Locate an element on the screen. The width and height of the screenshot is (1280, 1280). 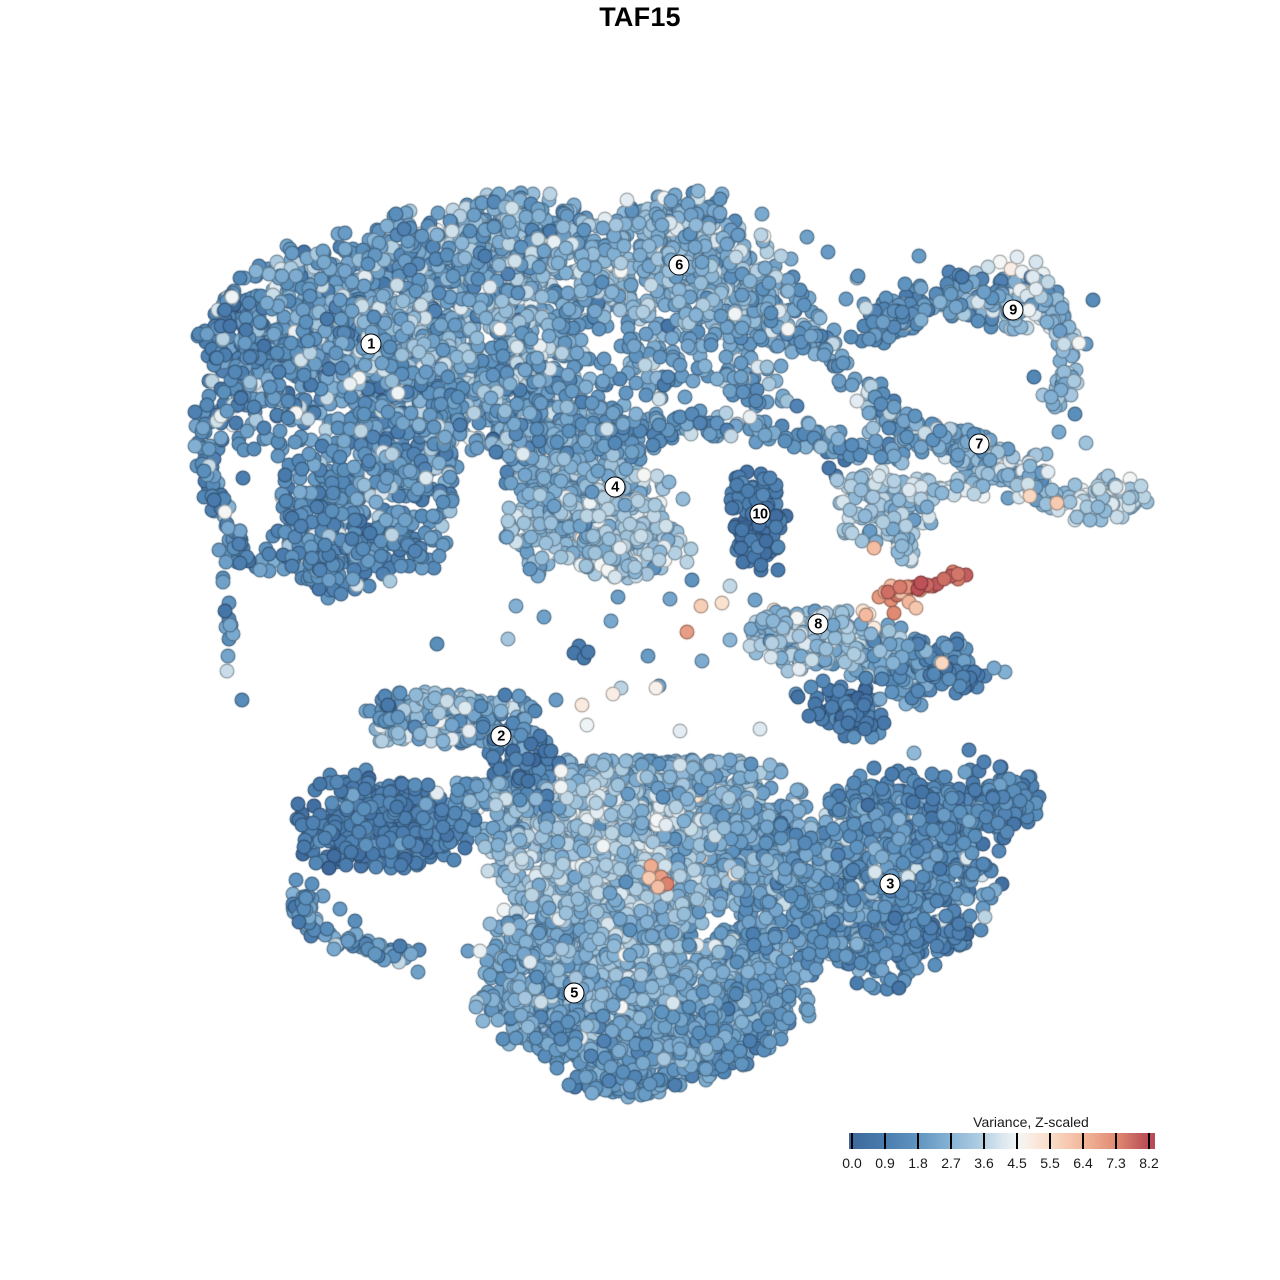
cluster-label-10: 10 is located at coordinates (760, 514).